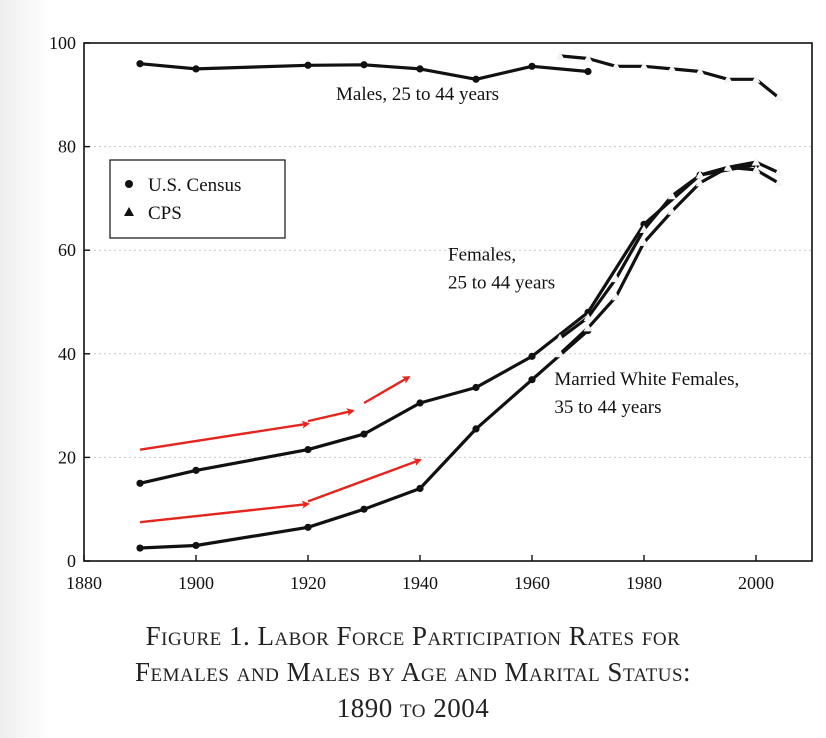 This screenshot has height=738, width=826. I want to click on legend-label-1: CPS, so click(165, 213).